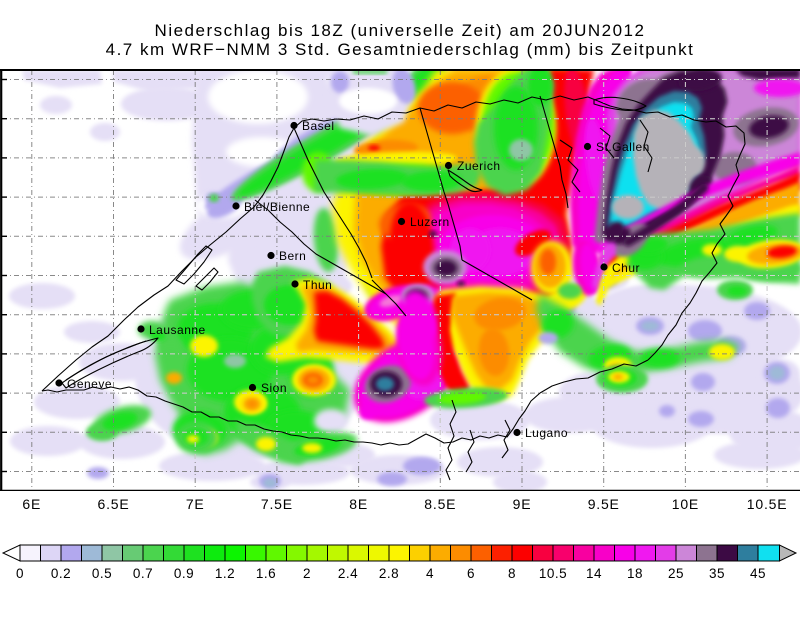  I want to click on svg-text: Biel/Bienne, so click(277, 207).